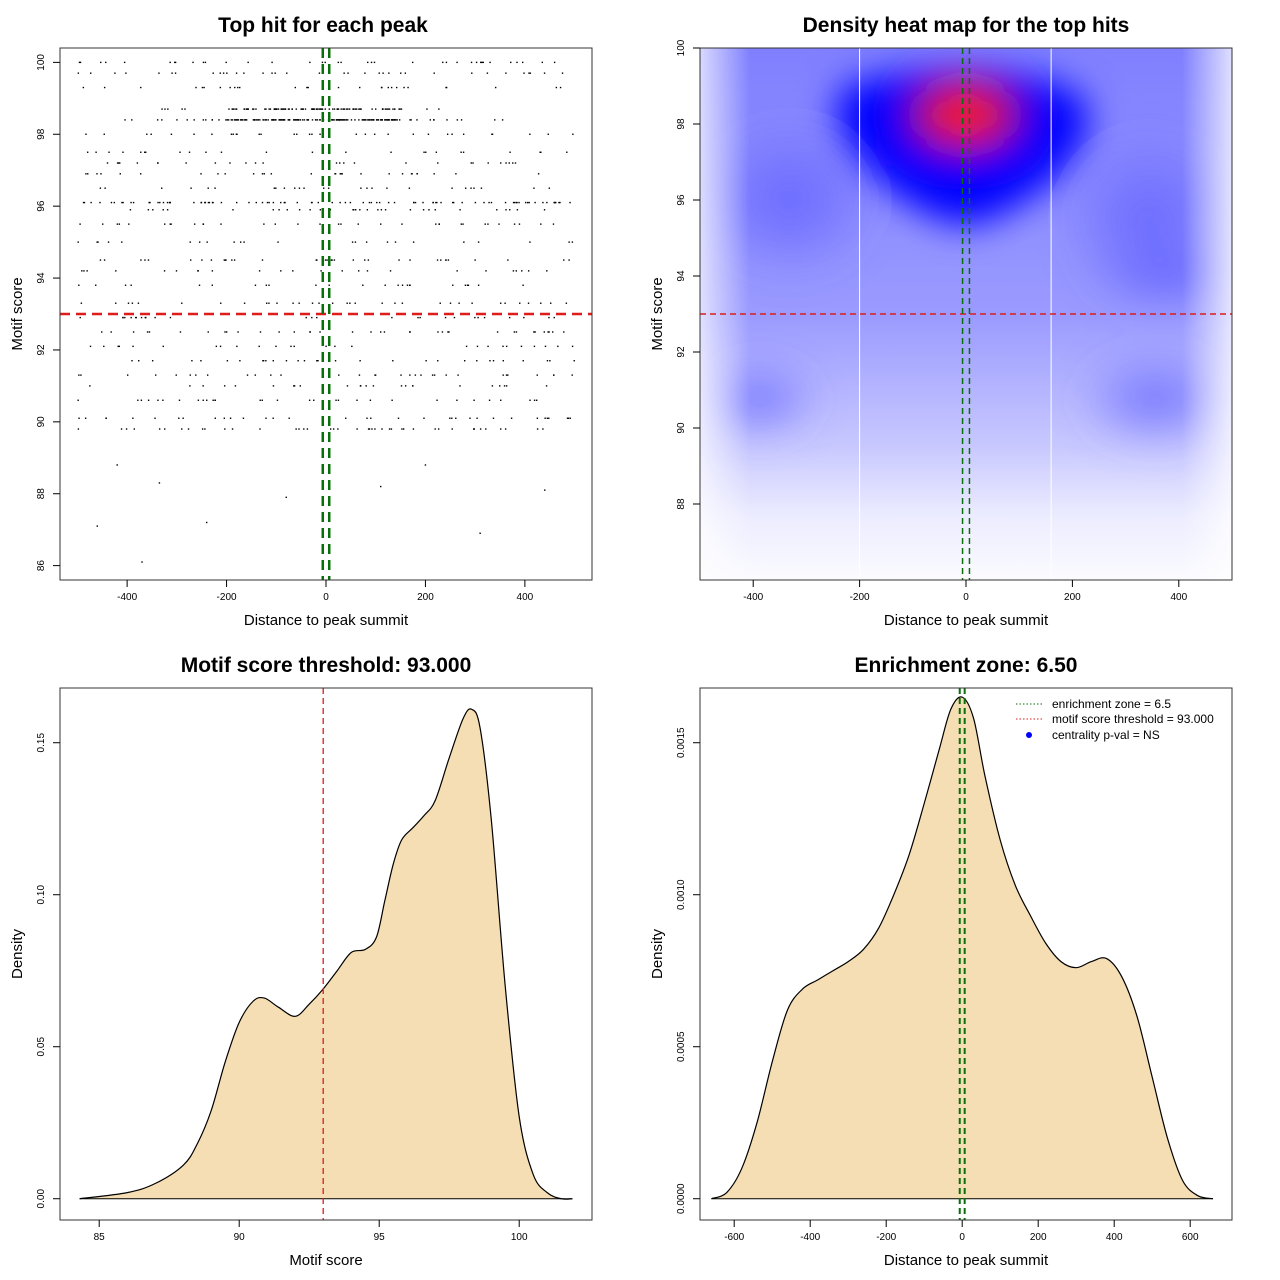  What do you see at coordinates (48, 312) in the screenshot?
I see `scatter-y-axis: 86 88 90 92 94 96 98 100` at bounding box center [48, 312].